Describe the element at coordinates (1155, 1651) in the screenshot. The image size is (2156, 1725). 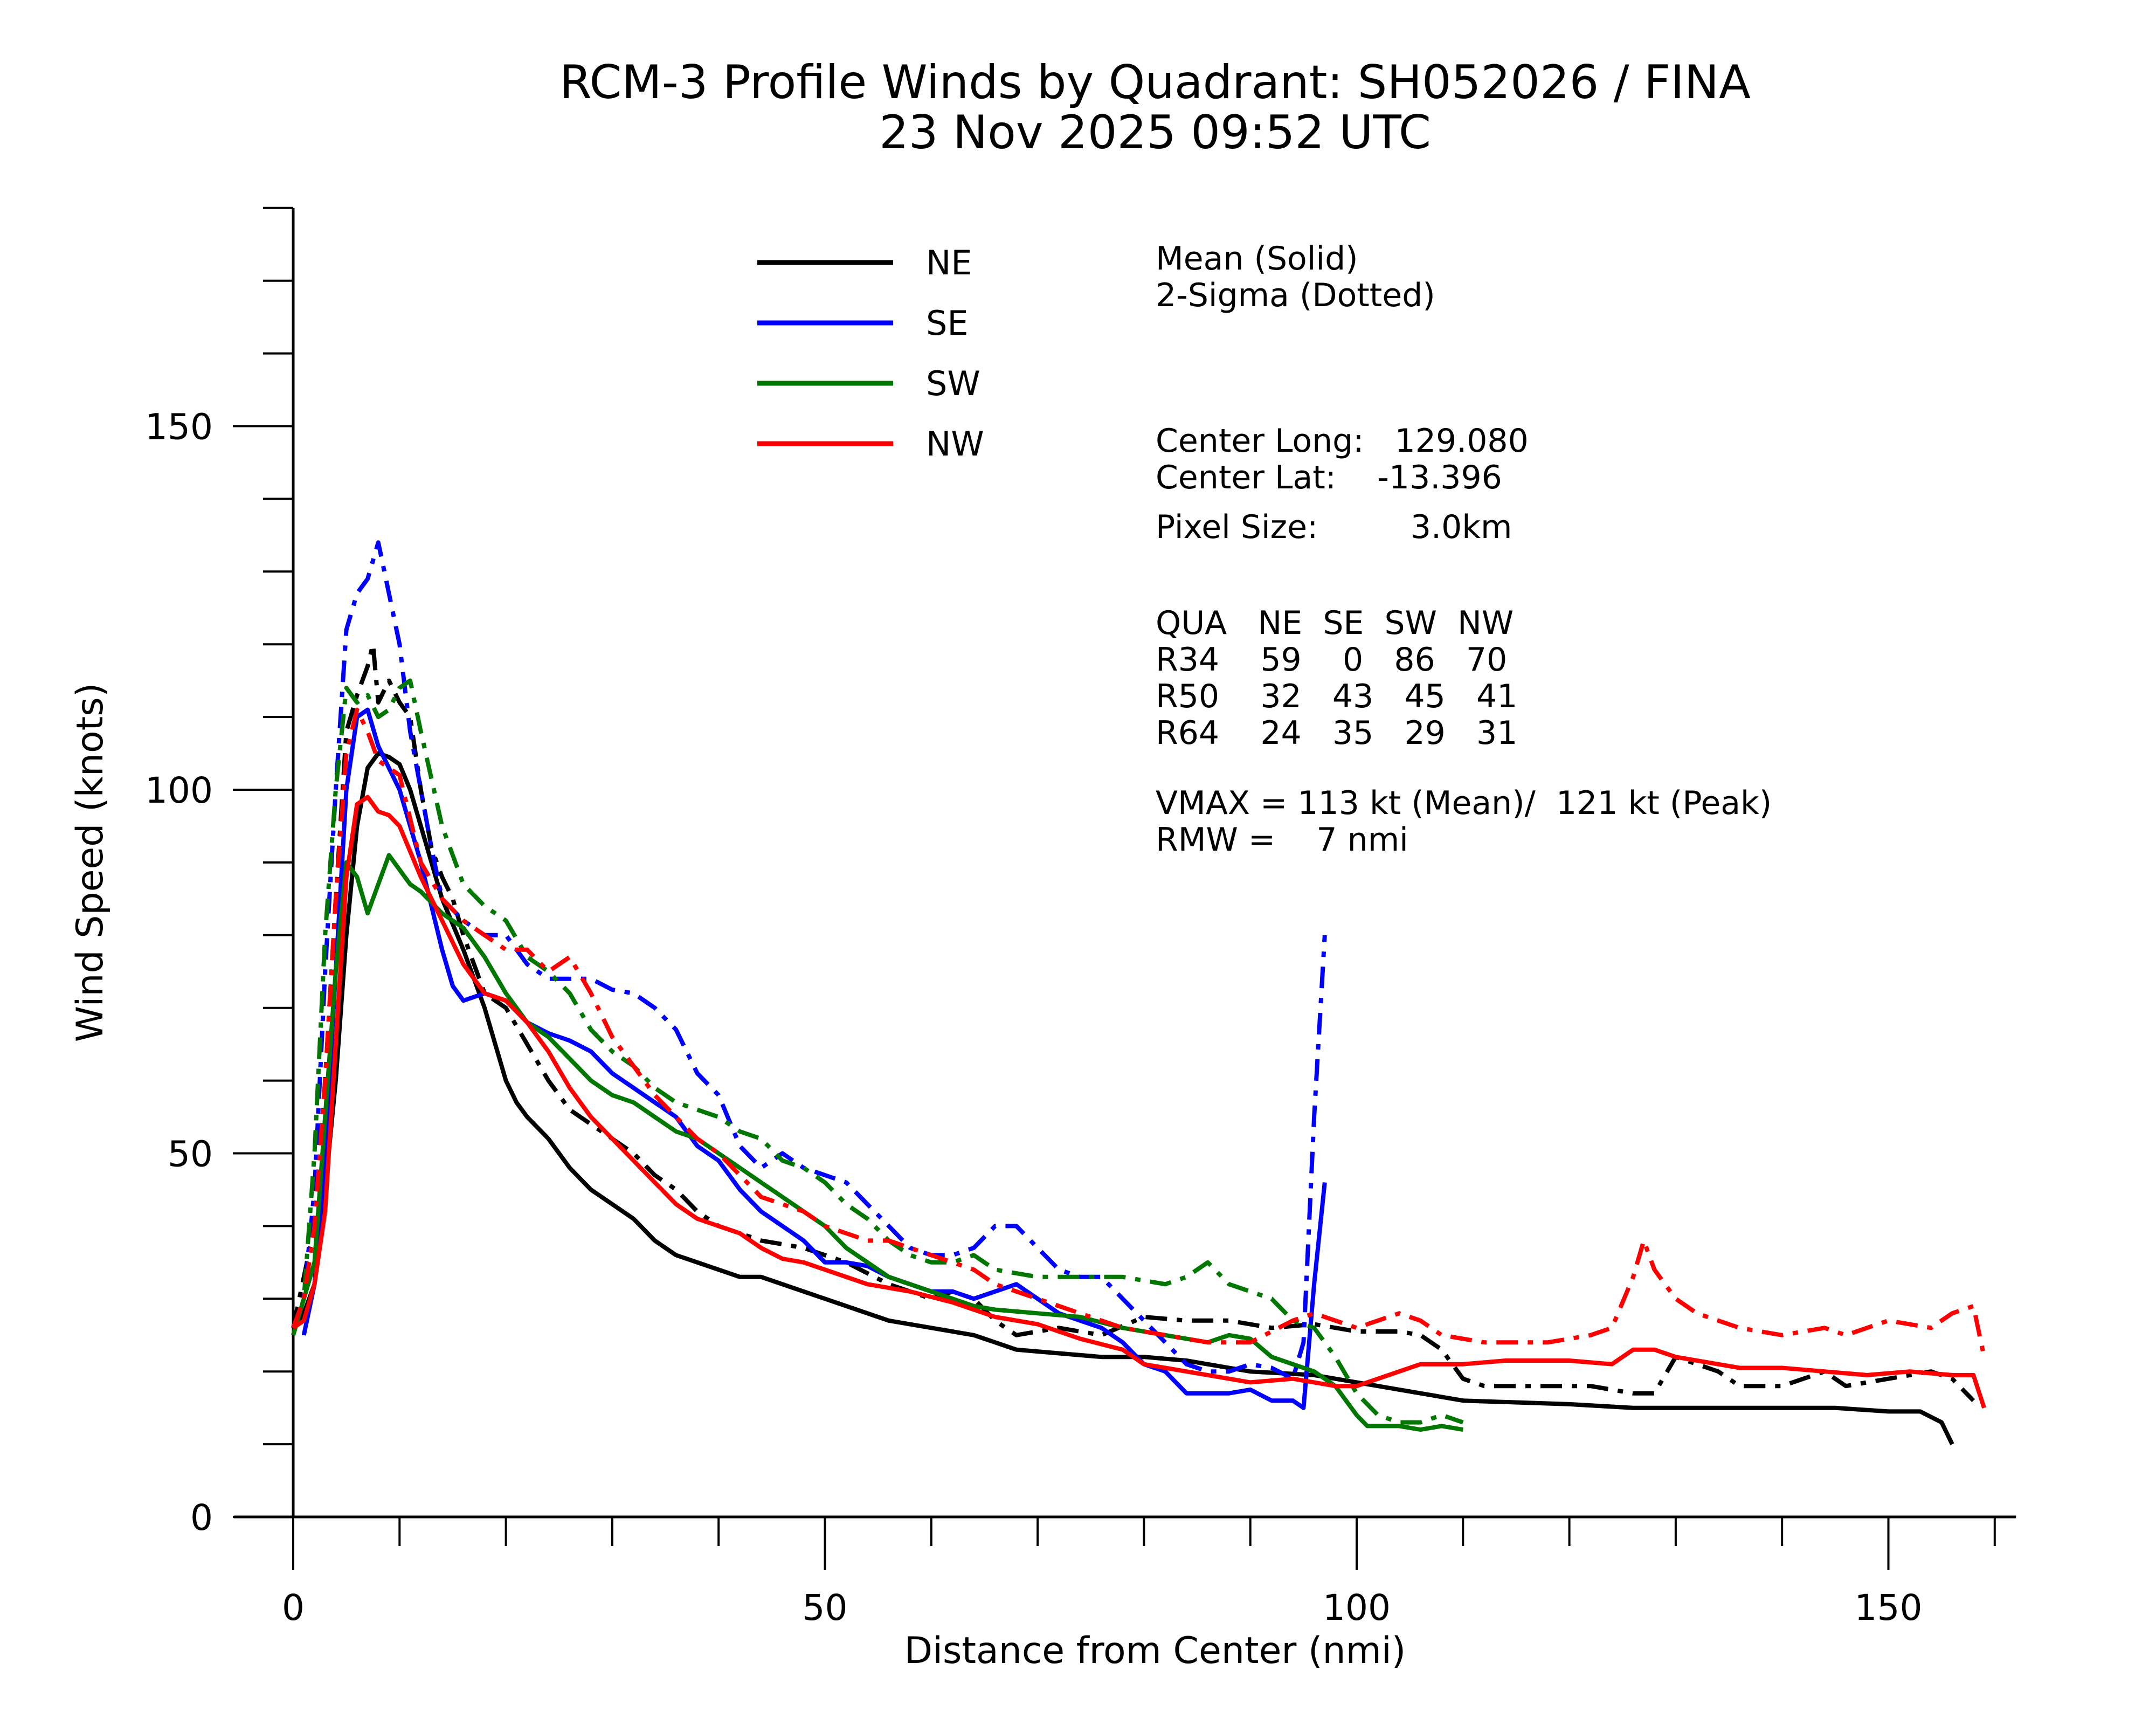
I see `x-axis-label: Distance from Center (nmi)` at that location.